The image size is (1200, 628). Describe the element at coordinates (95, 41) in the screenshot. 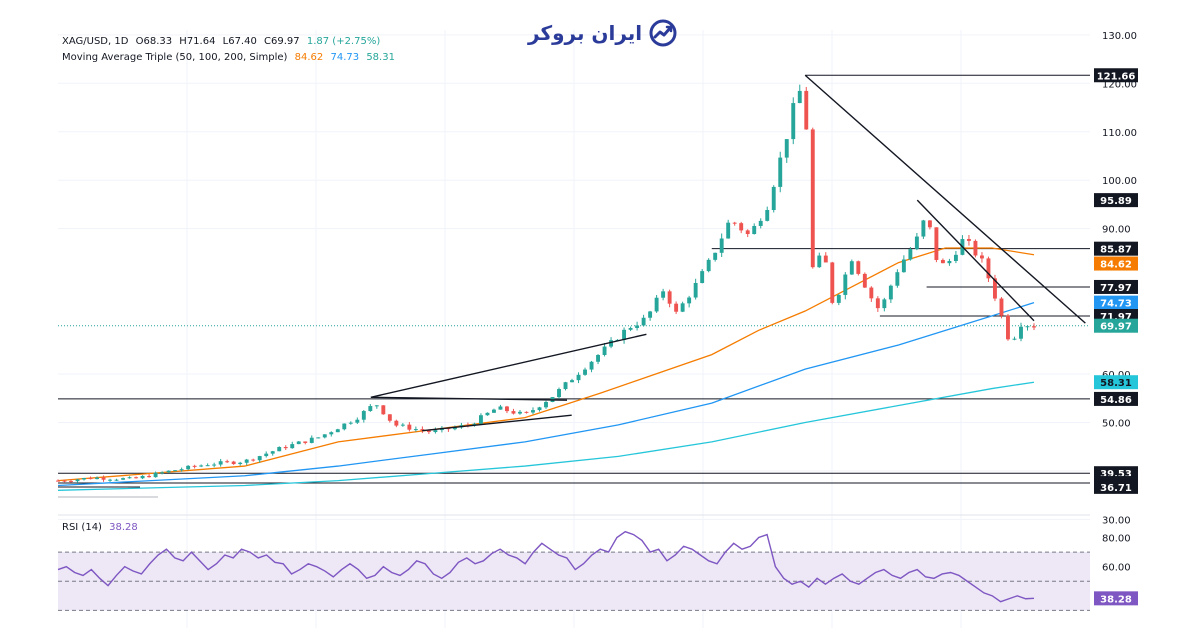

I see `symbol-label: XAG/USD, 1D` at that location.